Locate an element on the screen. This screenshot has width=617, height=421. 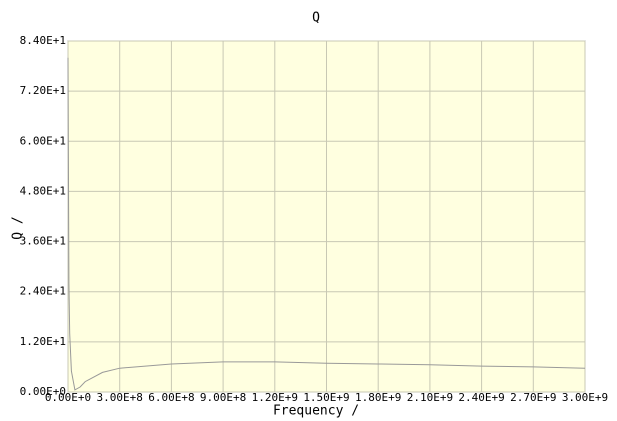
y-tick-label: 0.00E+0 is located at coordinates (43, 391).